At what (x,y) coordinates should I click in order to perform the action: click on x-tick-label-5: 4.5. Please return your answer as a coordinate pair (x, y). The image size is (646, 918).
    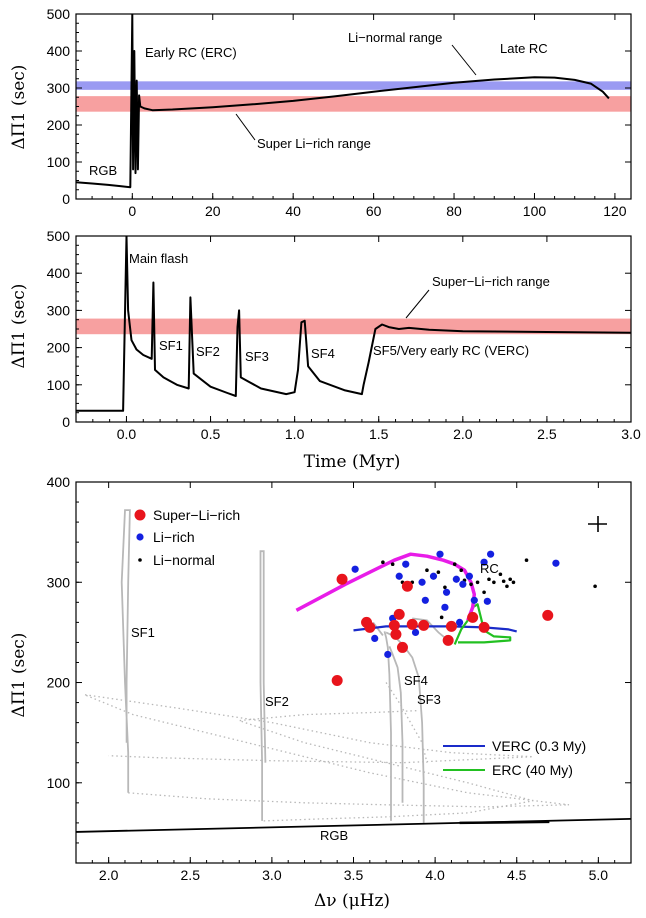
    Looking at the image, I should click on (517, 875).